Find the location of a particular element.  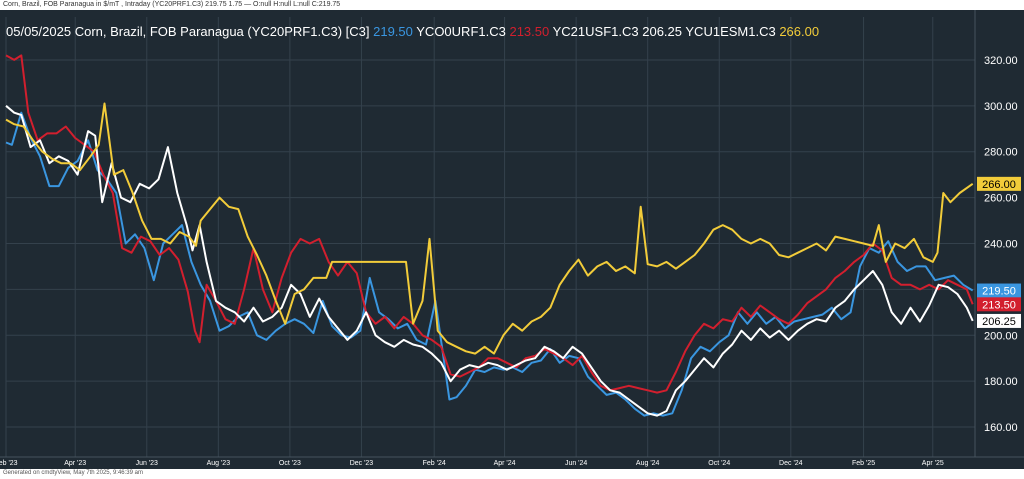

x-tick-label: Jun '23 is located at coordinates (147, 463).